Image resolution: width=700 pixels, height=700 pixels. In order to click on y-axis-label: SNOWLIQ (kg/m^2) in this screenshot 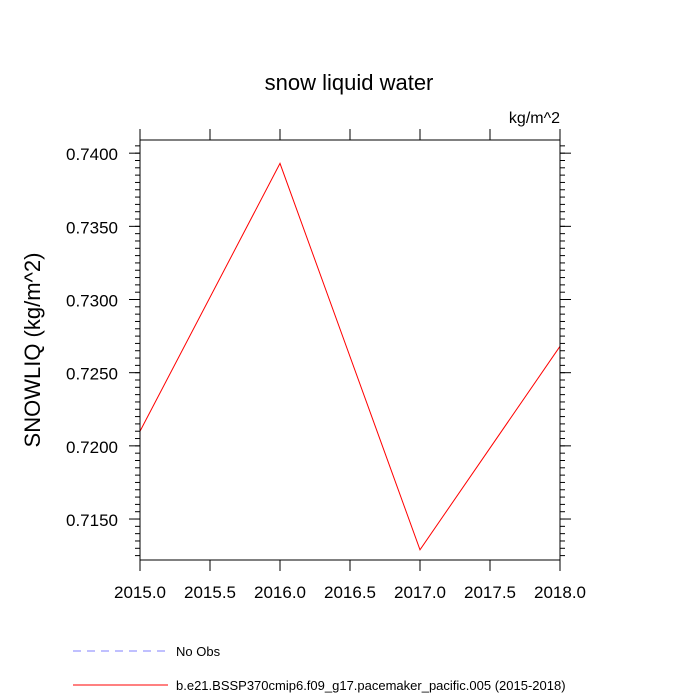, I will do `click(32, 350)`.